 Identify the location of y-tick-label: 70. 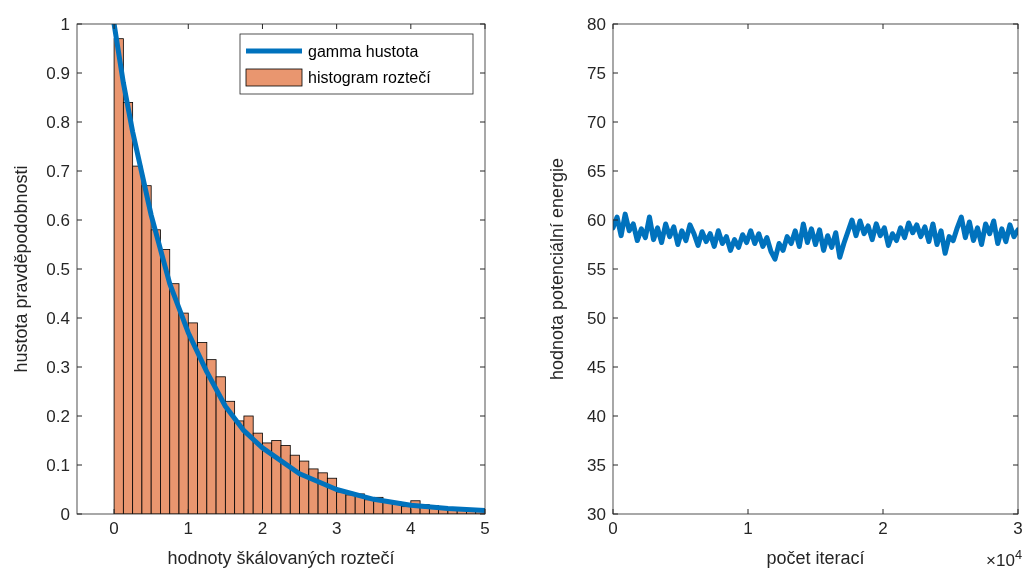
(596, 122).